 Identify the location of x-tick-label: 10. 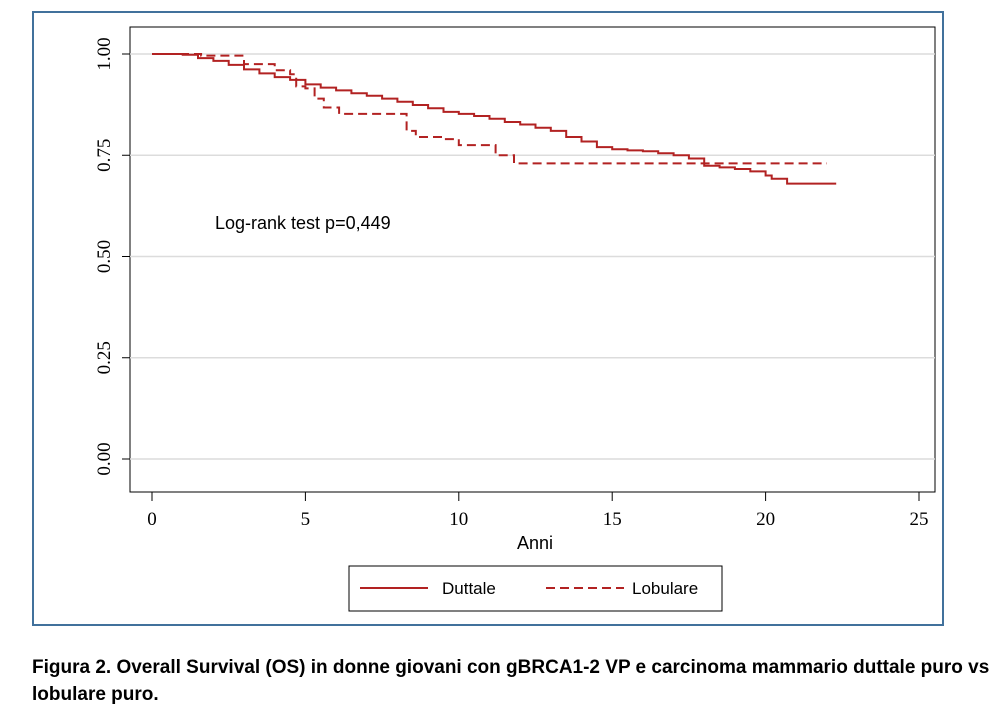
(458, 519).